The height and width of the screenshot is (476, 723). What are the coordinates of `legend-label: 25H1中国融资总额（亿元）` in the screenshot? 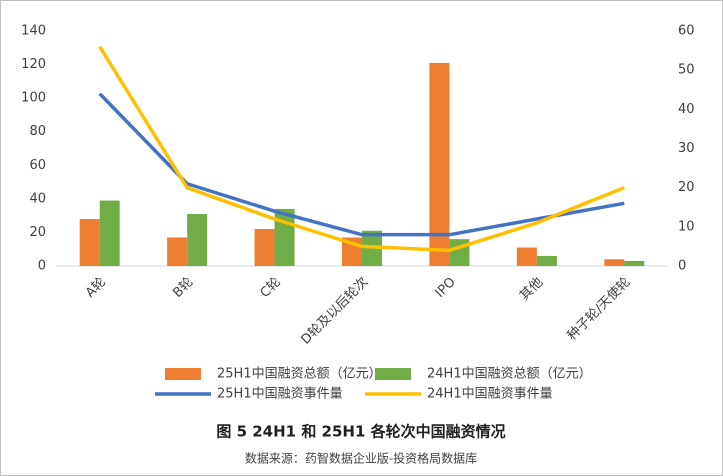 It's located at (299, 374).